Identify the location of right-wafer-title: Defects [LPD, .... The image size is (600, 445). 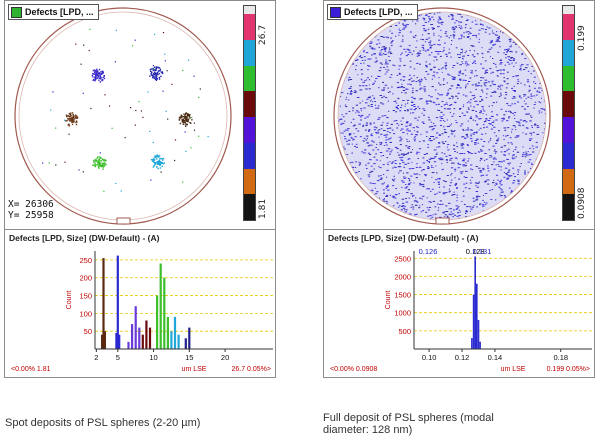
(372, 12).